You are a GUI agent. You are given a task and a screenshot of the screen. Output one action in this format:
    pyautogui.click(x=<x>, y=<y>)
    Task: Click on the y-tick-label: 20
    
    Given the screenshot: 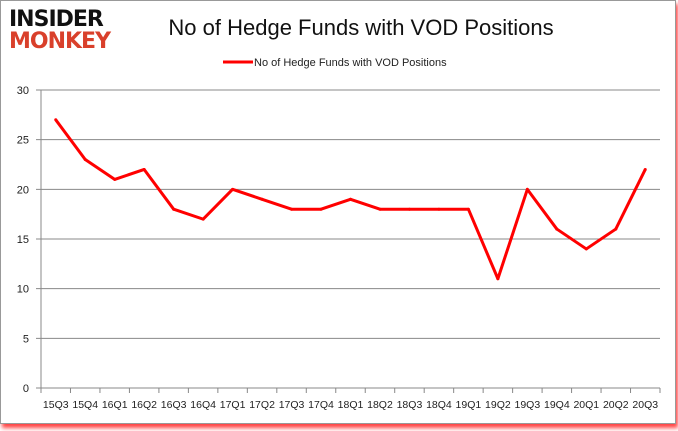 What is the action you would take?
    pyautogui.click(x=23, y=190)
    